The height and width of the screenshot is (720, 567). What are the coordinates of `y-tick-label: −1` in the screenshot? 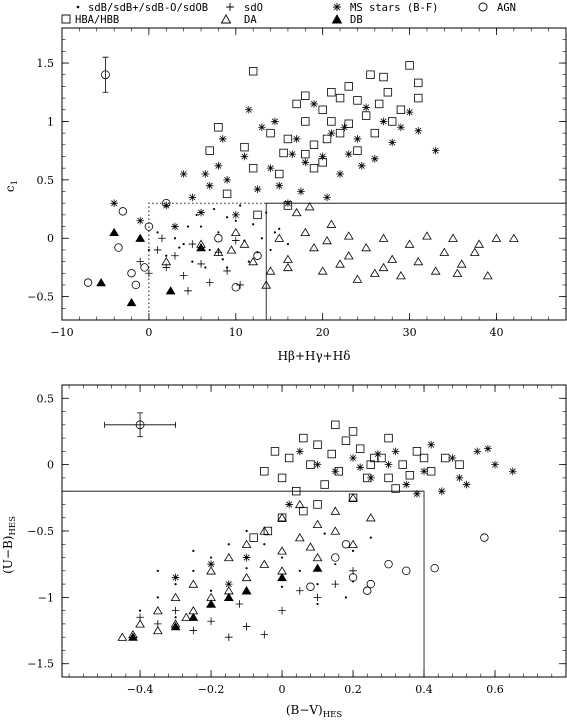 It's located at (46, 597).